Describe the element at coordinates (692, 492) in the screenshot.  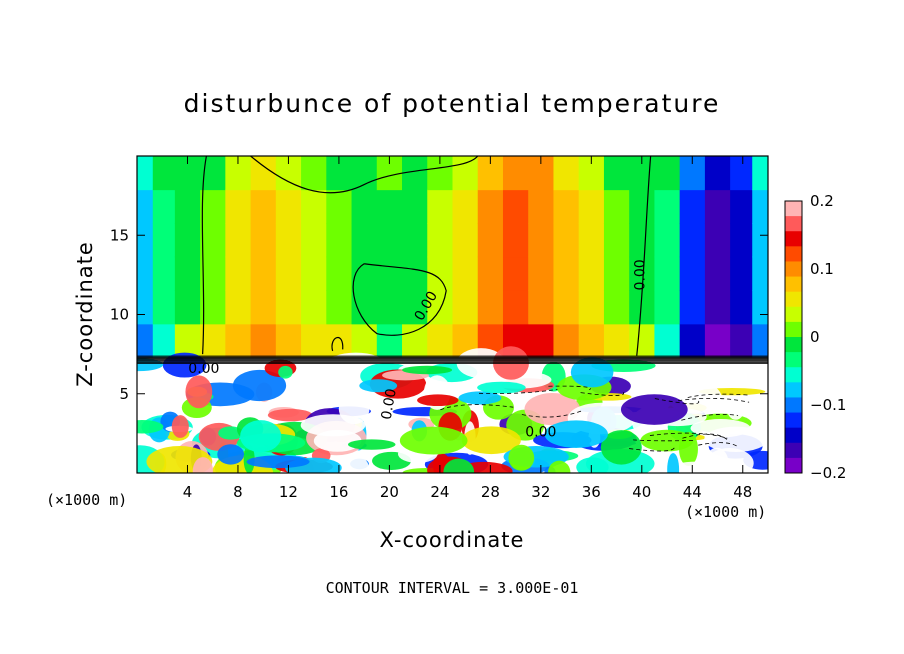
I see `x-tick-label: 44` at that location.